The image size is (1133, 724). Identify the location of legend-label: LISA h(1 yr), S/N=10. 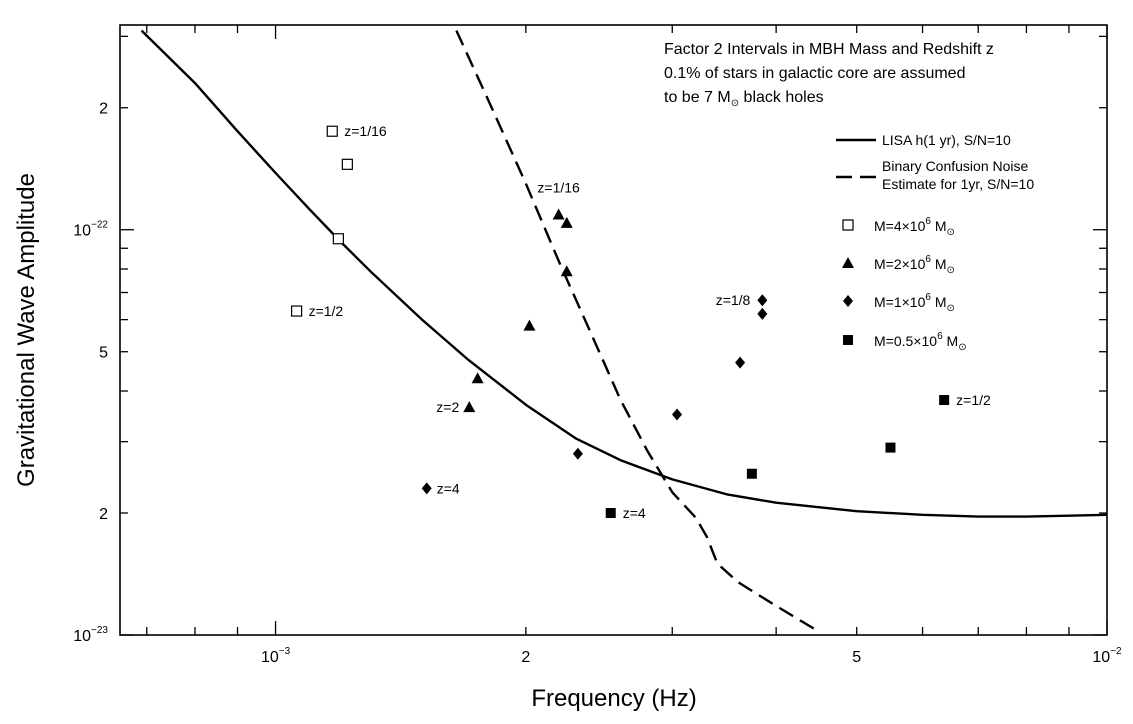
(946, 140).